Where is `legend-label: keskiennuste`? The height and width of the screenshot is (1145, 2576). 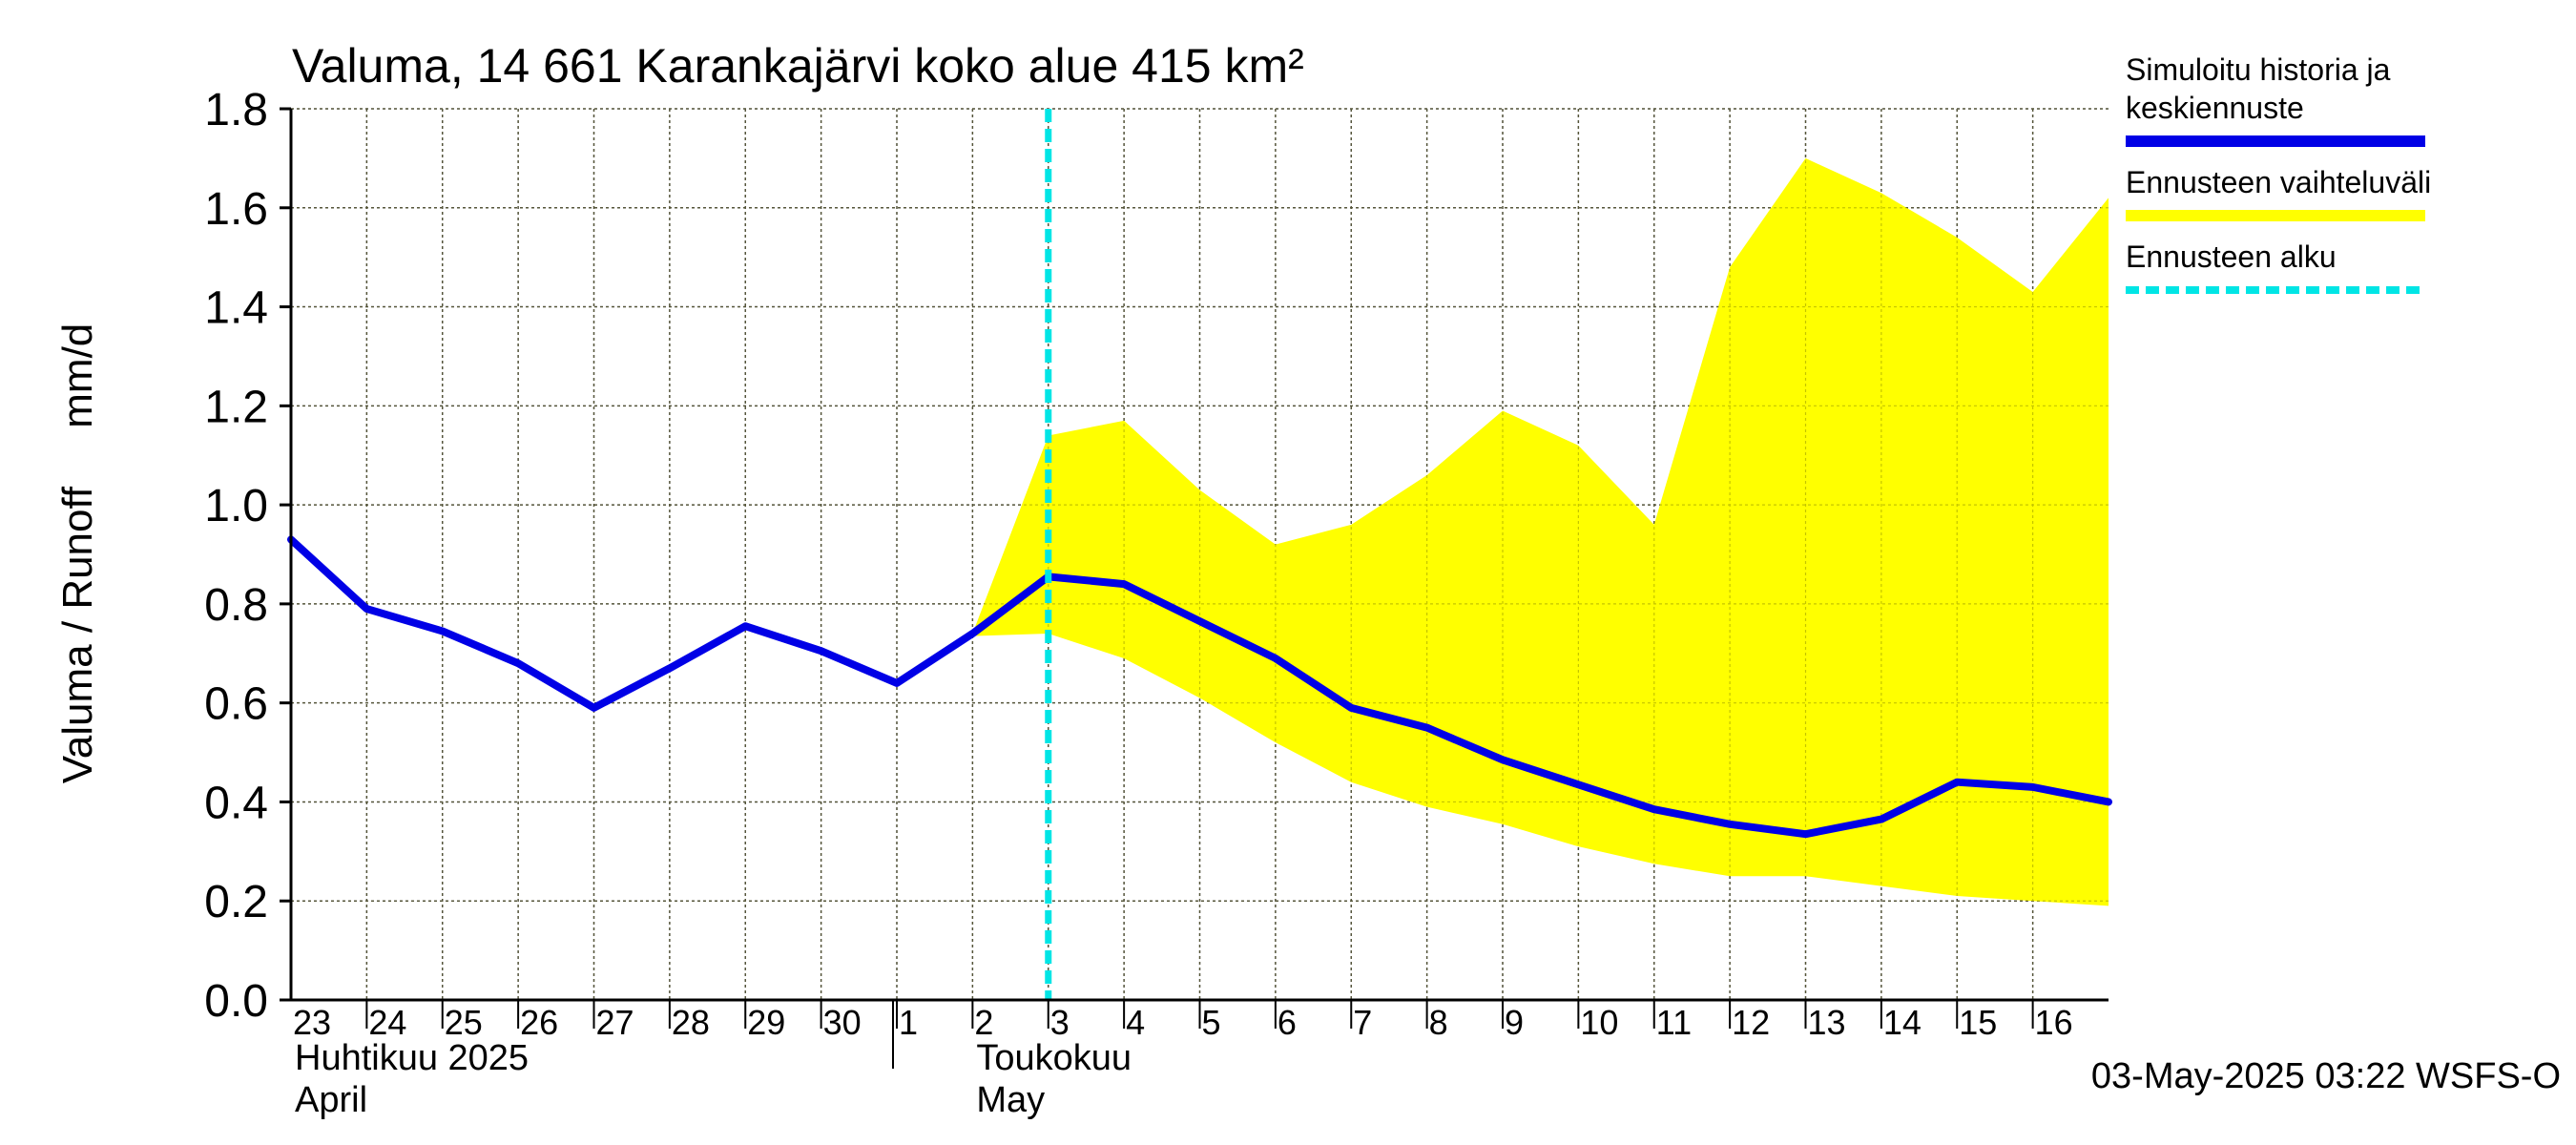
legend-label: keskiennuste is located at coordinates (2215, 108).